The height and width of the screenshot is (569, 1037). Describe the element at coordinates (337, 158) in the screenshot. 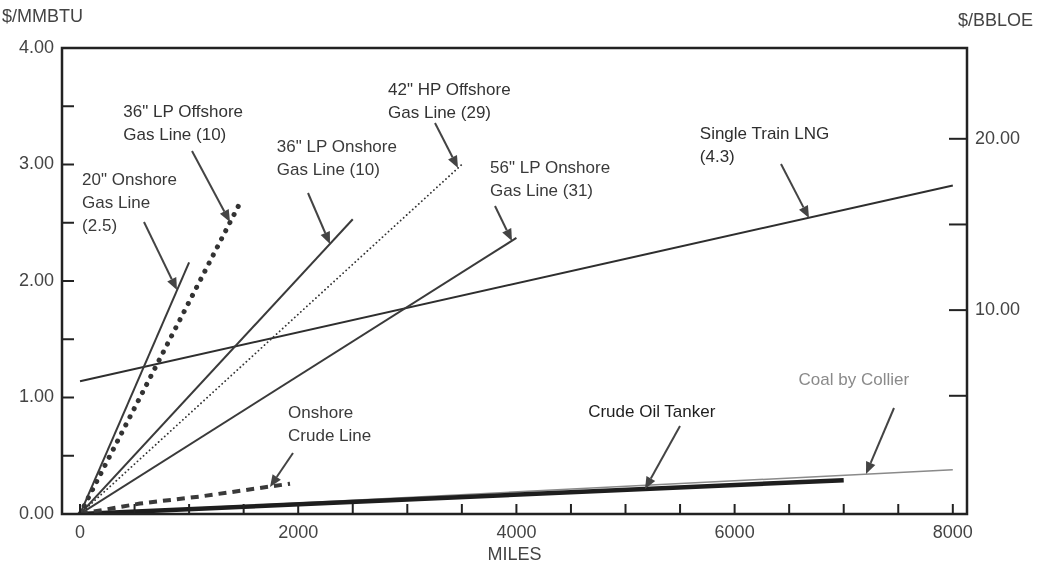

I see `text: 36" LP Onshore Gas Line (10)` at that location.